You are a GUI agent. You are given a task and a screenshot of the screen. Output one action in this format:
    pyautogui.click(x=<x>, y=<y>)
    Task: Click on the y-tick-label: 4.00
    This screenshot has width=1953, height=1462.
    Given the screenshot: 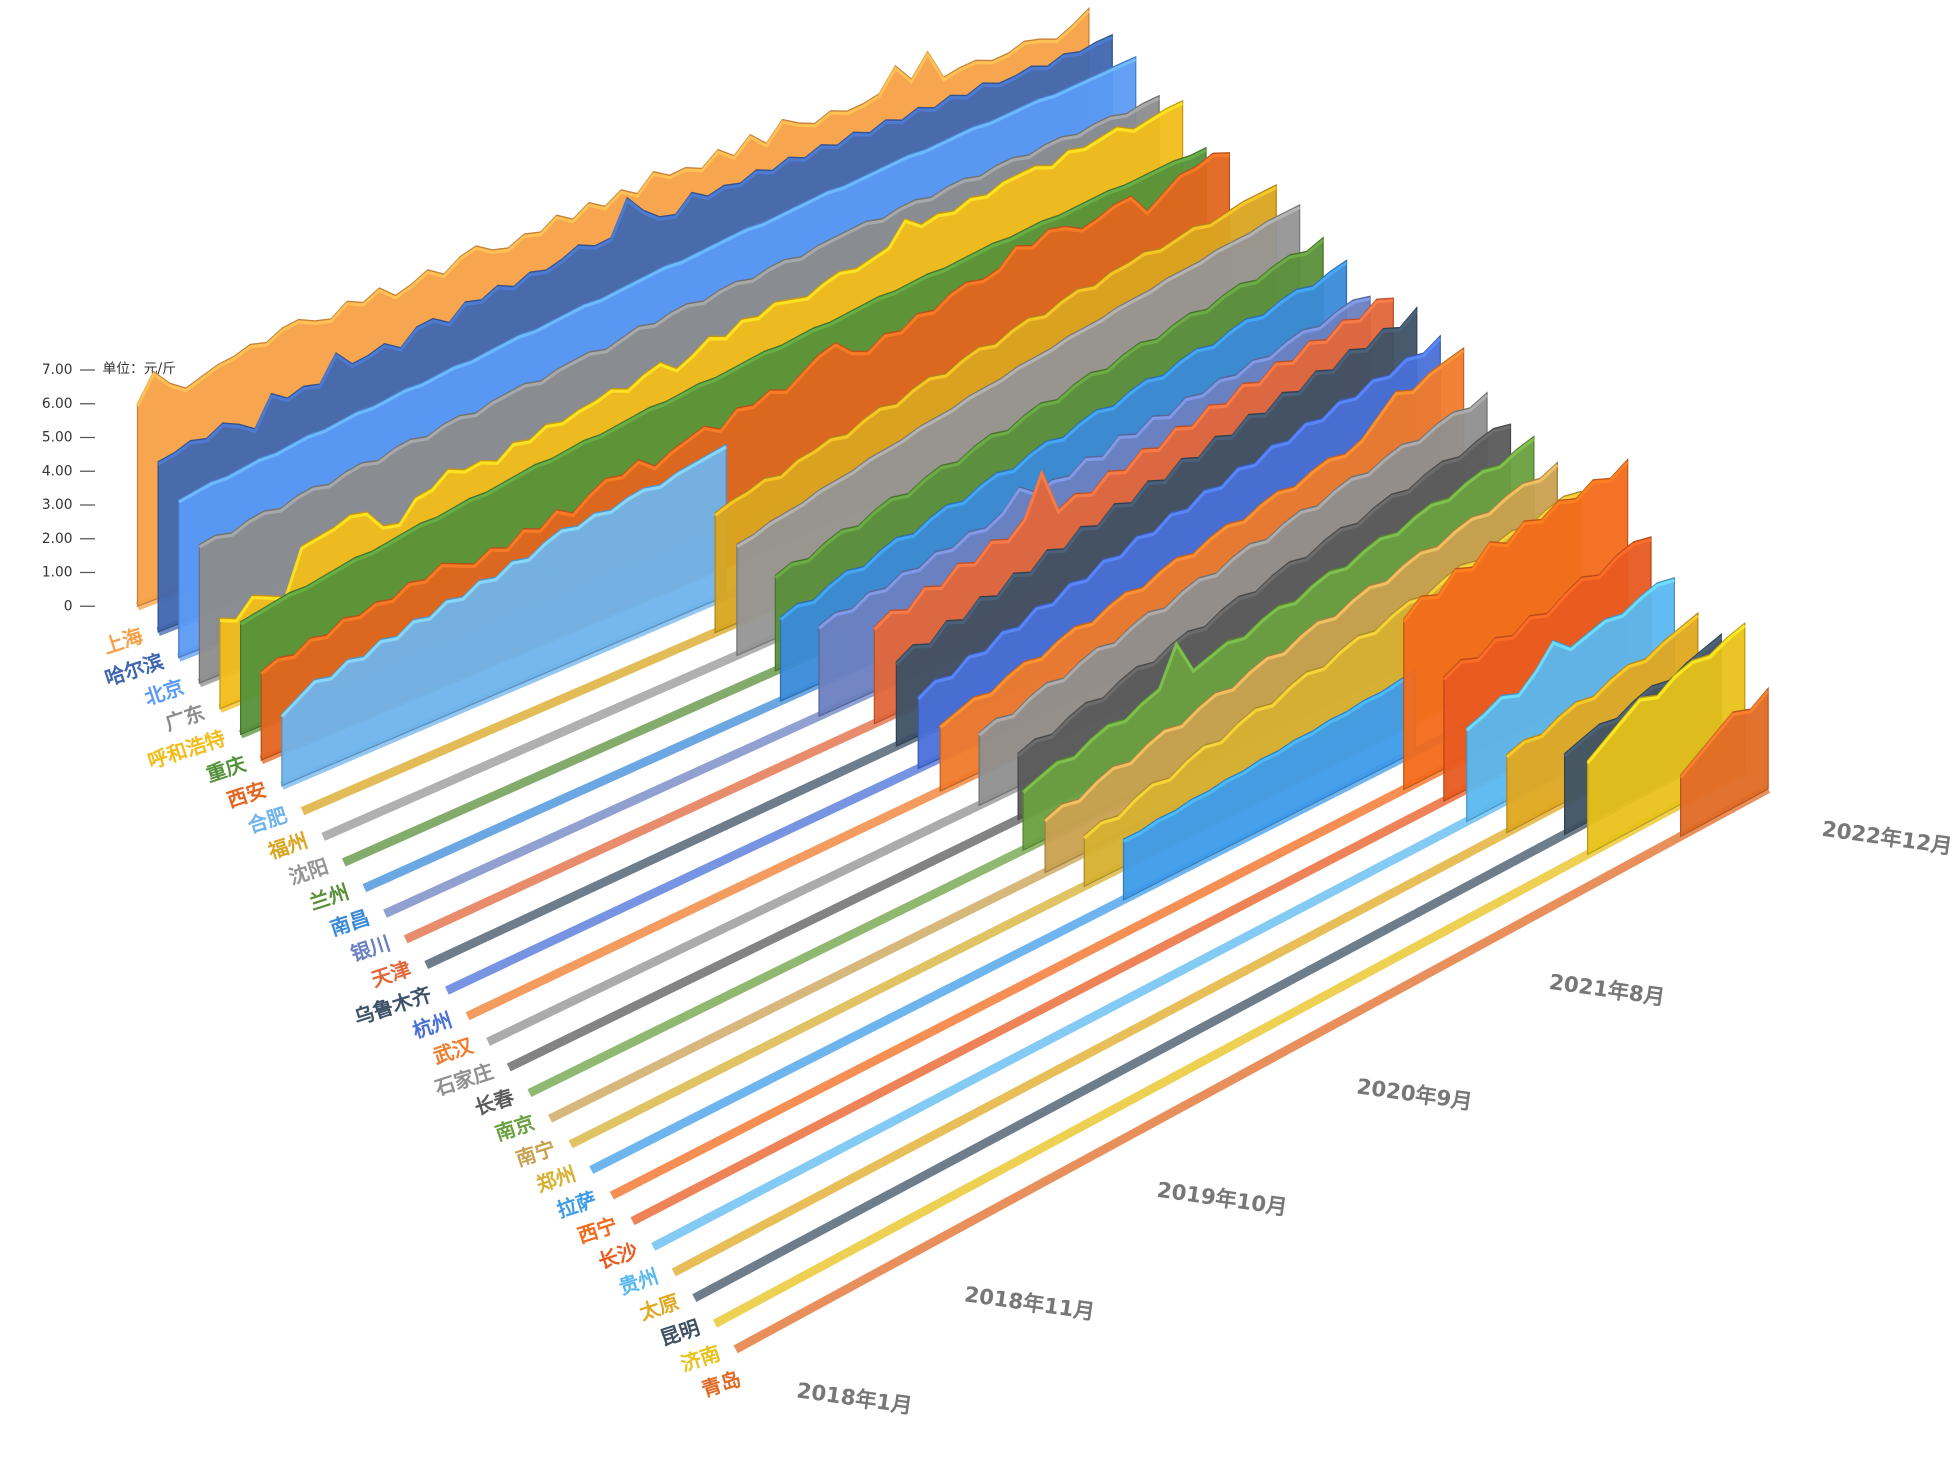 What is the action you would take?
    pyautogui.click(x=57, y=471)
    